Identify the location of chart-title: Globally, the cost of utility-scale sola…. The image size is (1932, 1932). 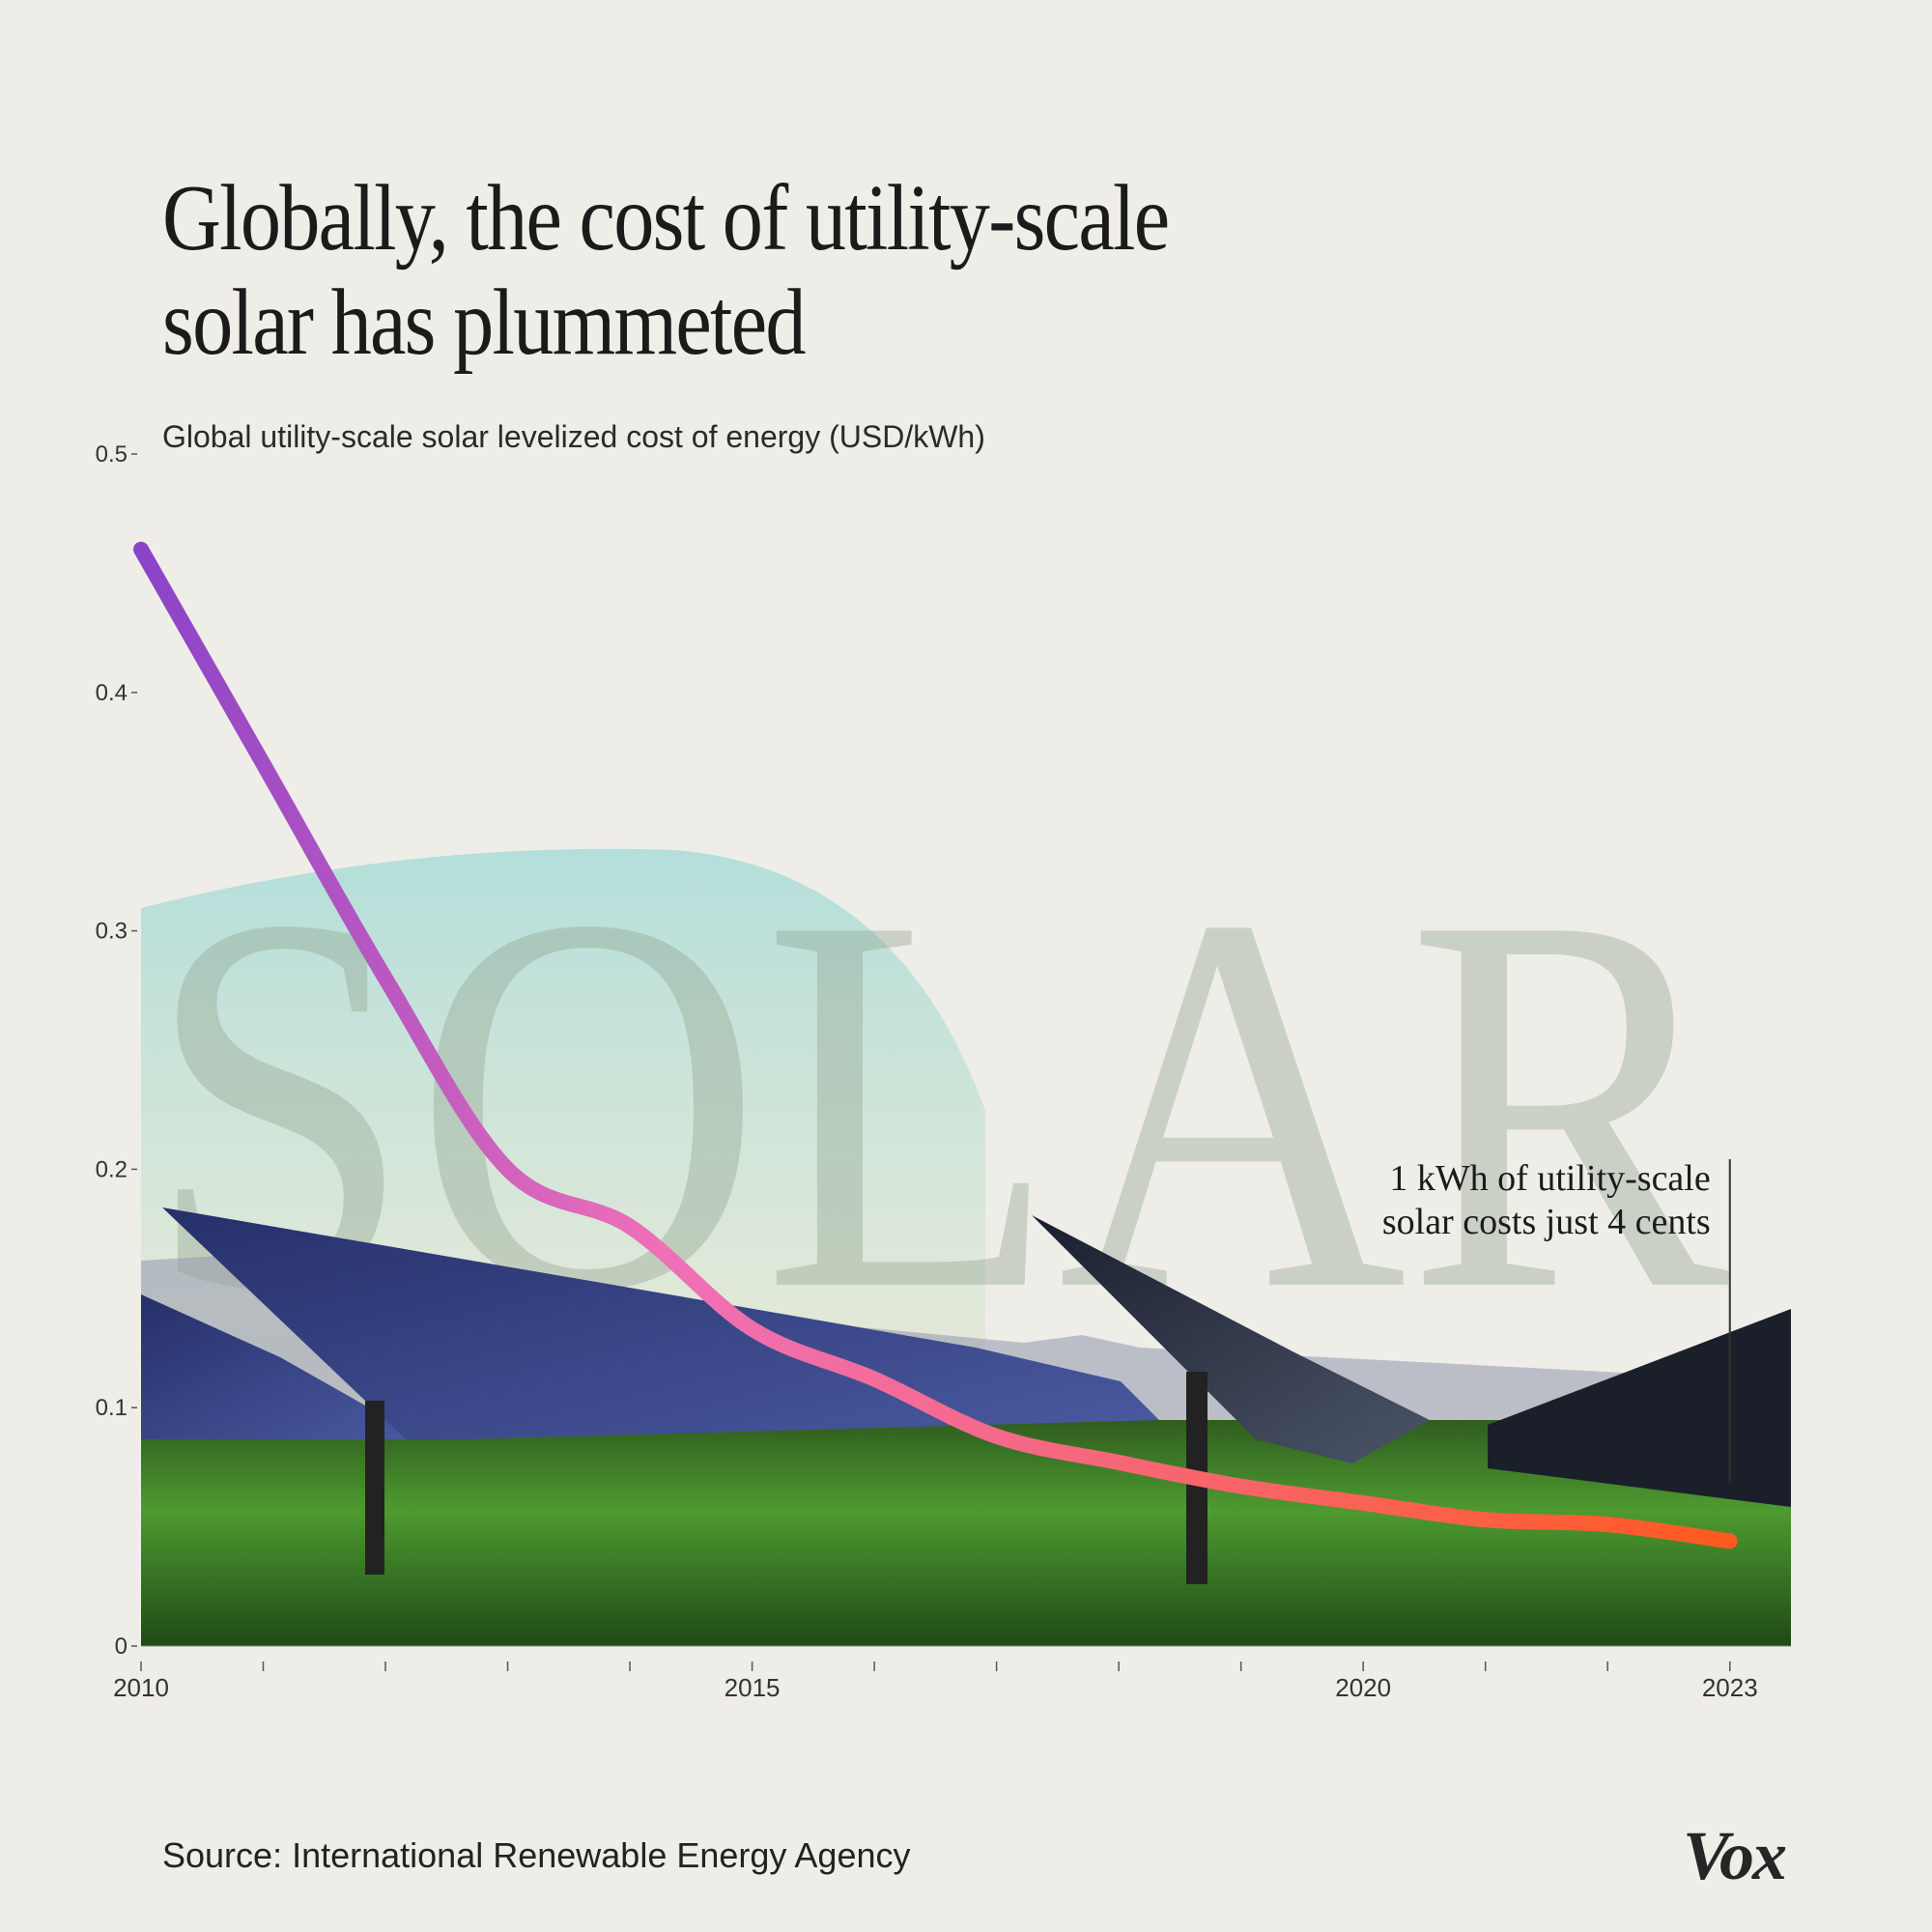
(702, 270).